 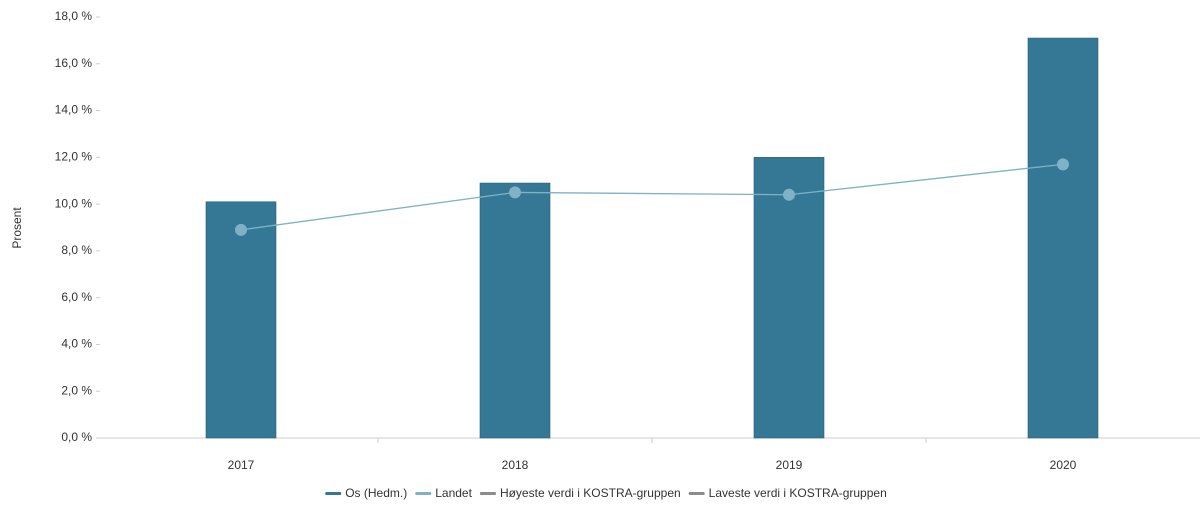 What do you see at coordinates (76, 437) in the screenshot?
I see `y-tick-label: 0,0 %` at bounding box center [76, 437].